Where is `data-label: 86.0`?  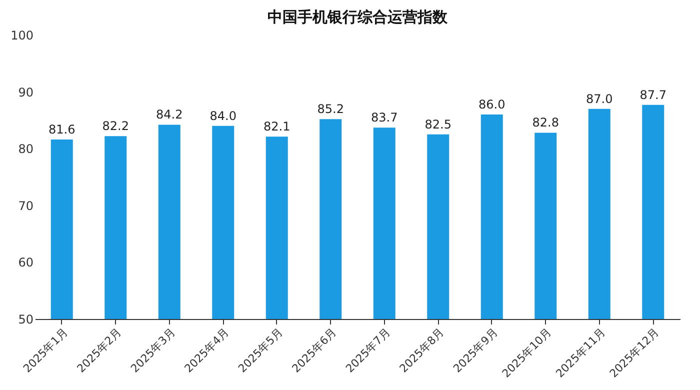
data-label: 86.0 is located at coordinates (492, 105).